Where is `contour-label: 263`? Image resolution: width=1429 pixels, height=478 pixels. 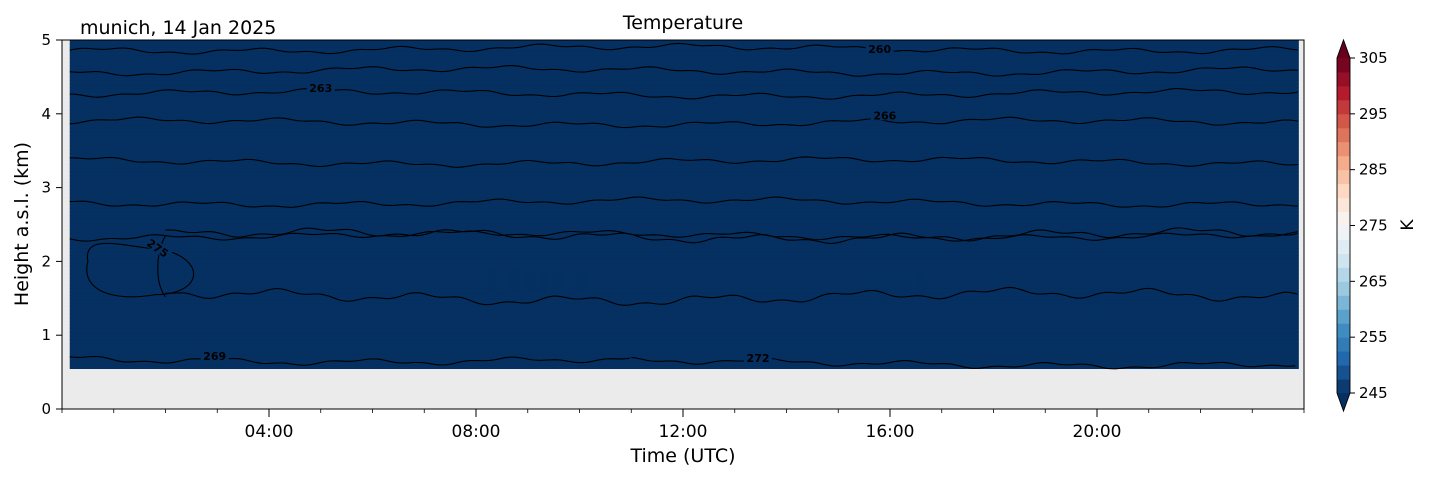
contour-label: 263 is located at coordinates (320, 88).